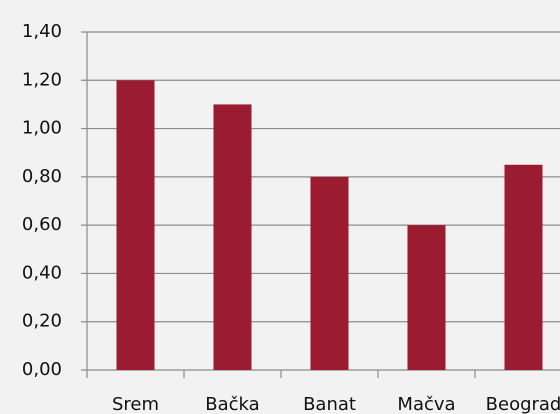  Describe the element at coordinates (426, 404) in the screenshot. I see `x-tick-label: Mačva` at that location.